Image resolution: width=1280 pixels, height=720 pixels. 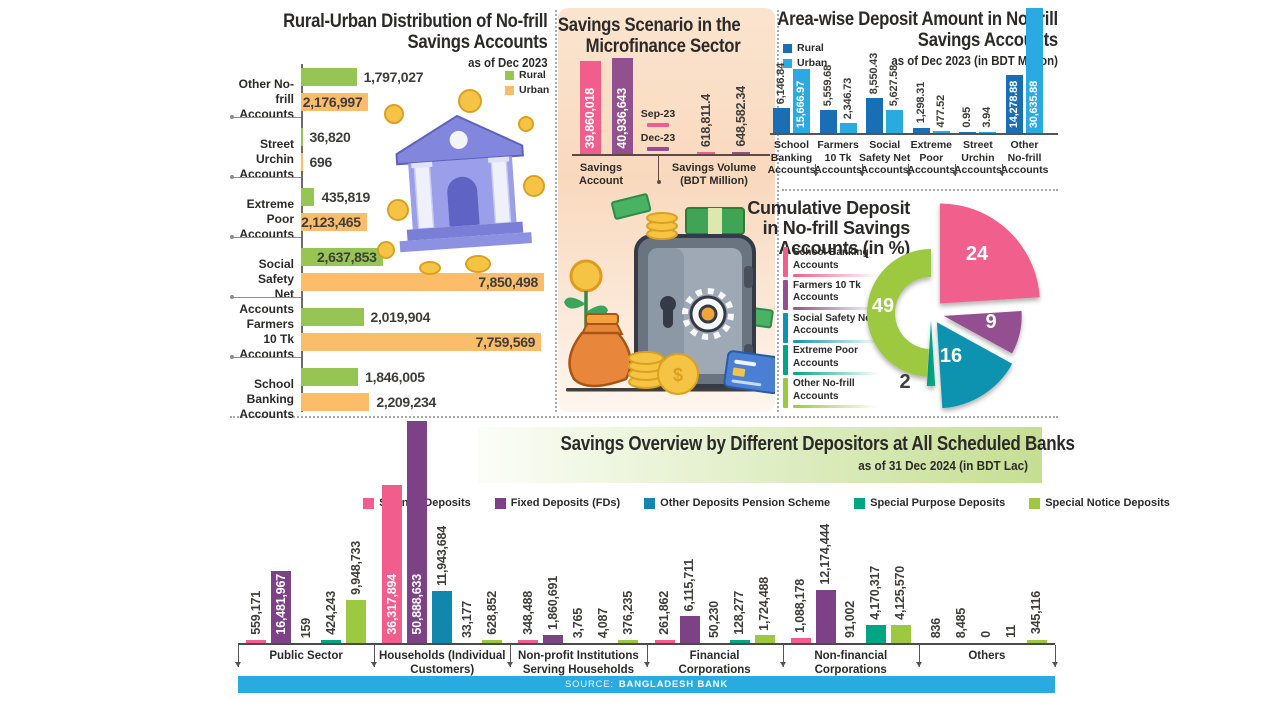 What do you see at coordinates (461, 182) in the screenshot?
I see `bank-illustration` at bounding box center [461, 182].